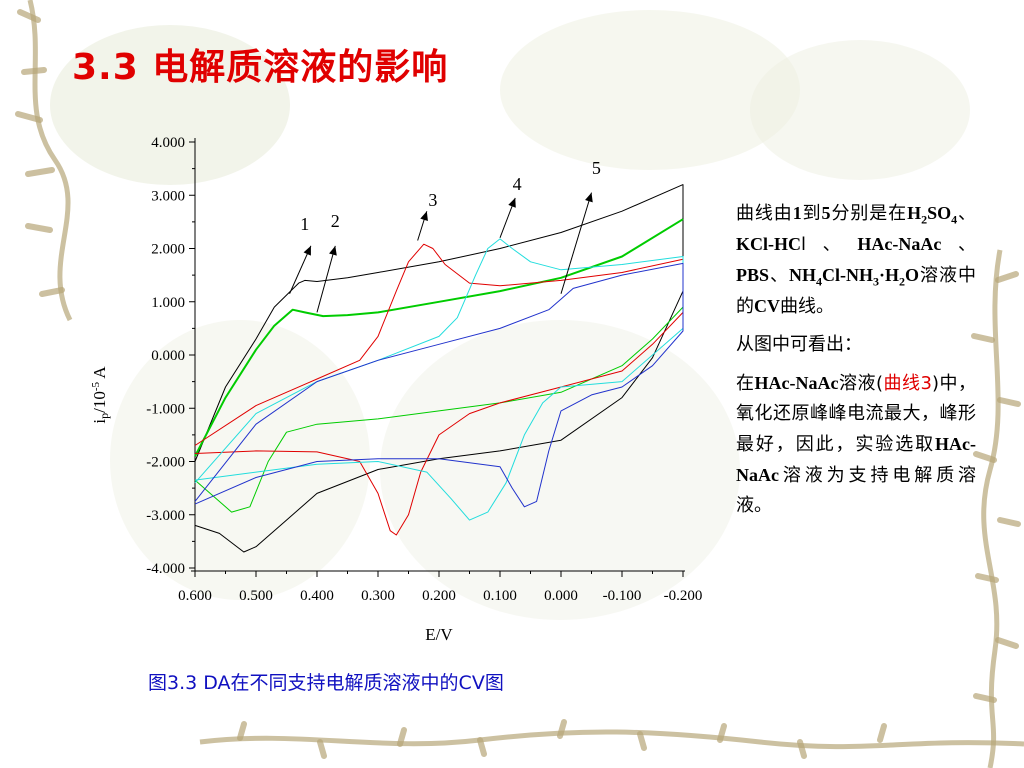  Describe the element at coordinates (317, 596) in the screenshot. I see `x-tick-label: 0.400` at that location.